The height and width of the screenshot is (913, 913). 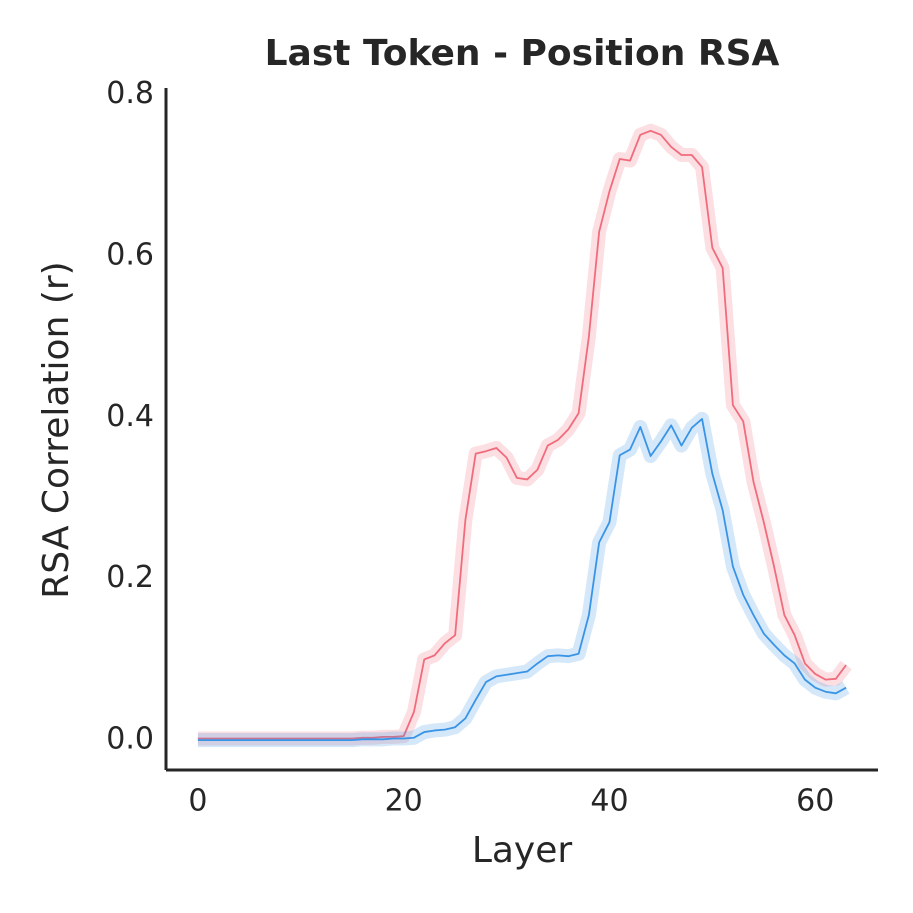 What do you see at coordinates (56, 429) in the screenshot?
I see `y-axis-label: RSA Correlation (r)` at bounding box center [56, 429].